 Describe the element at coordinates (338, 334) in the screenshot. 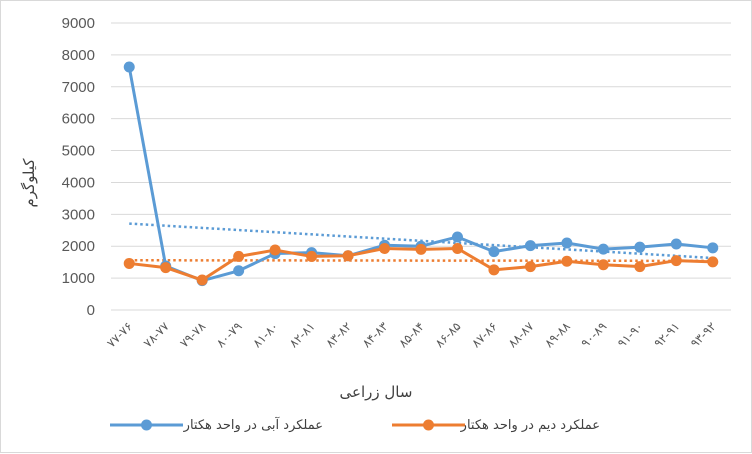

I see `x-tick-label: ۸۳-۸۲` at that location.